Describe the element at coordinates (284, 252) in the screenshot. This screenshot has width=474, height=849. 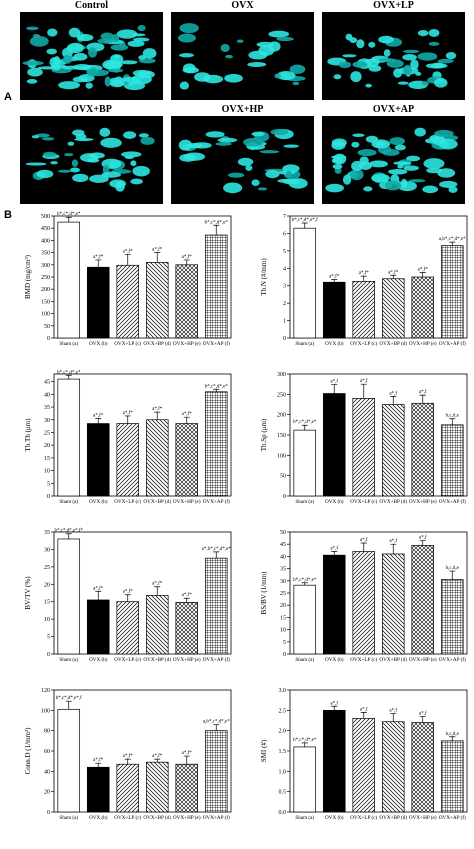
I see `y-tick-label: 5` at that location.